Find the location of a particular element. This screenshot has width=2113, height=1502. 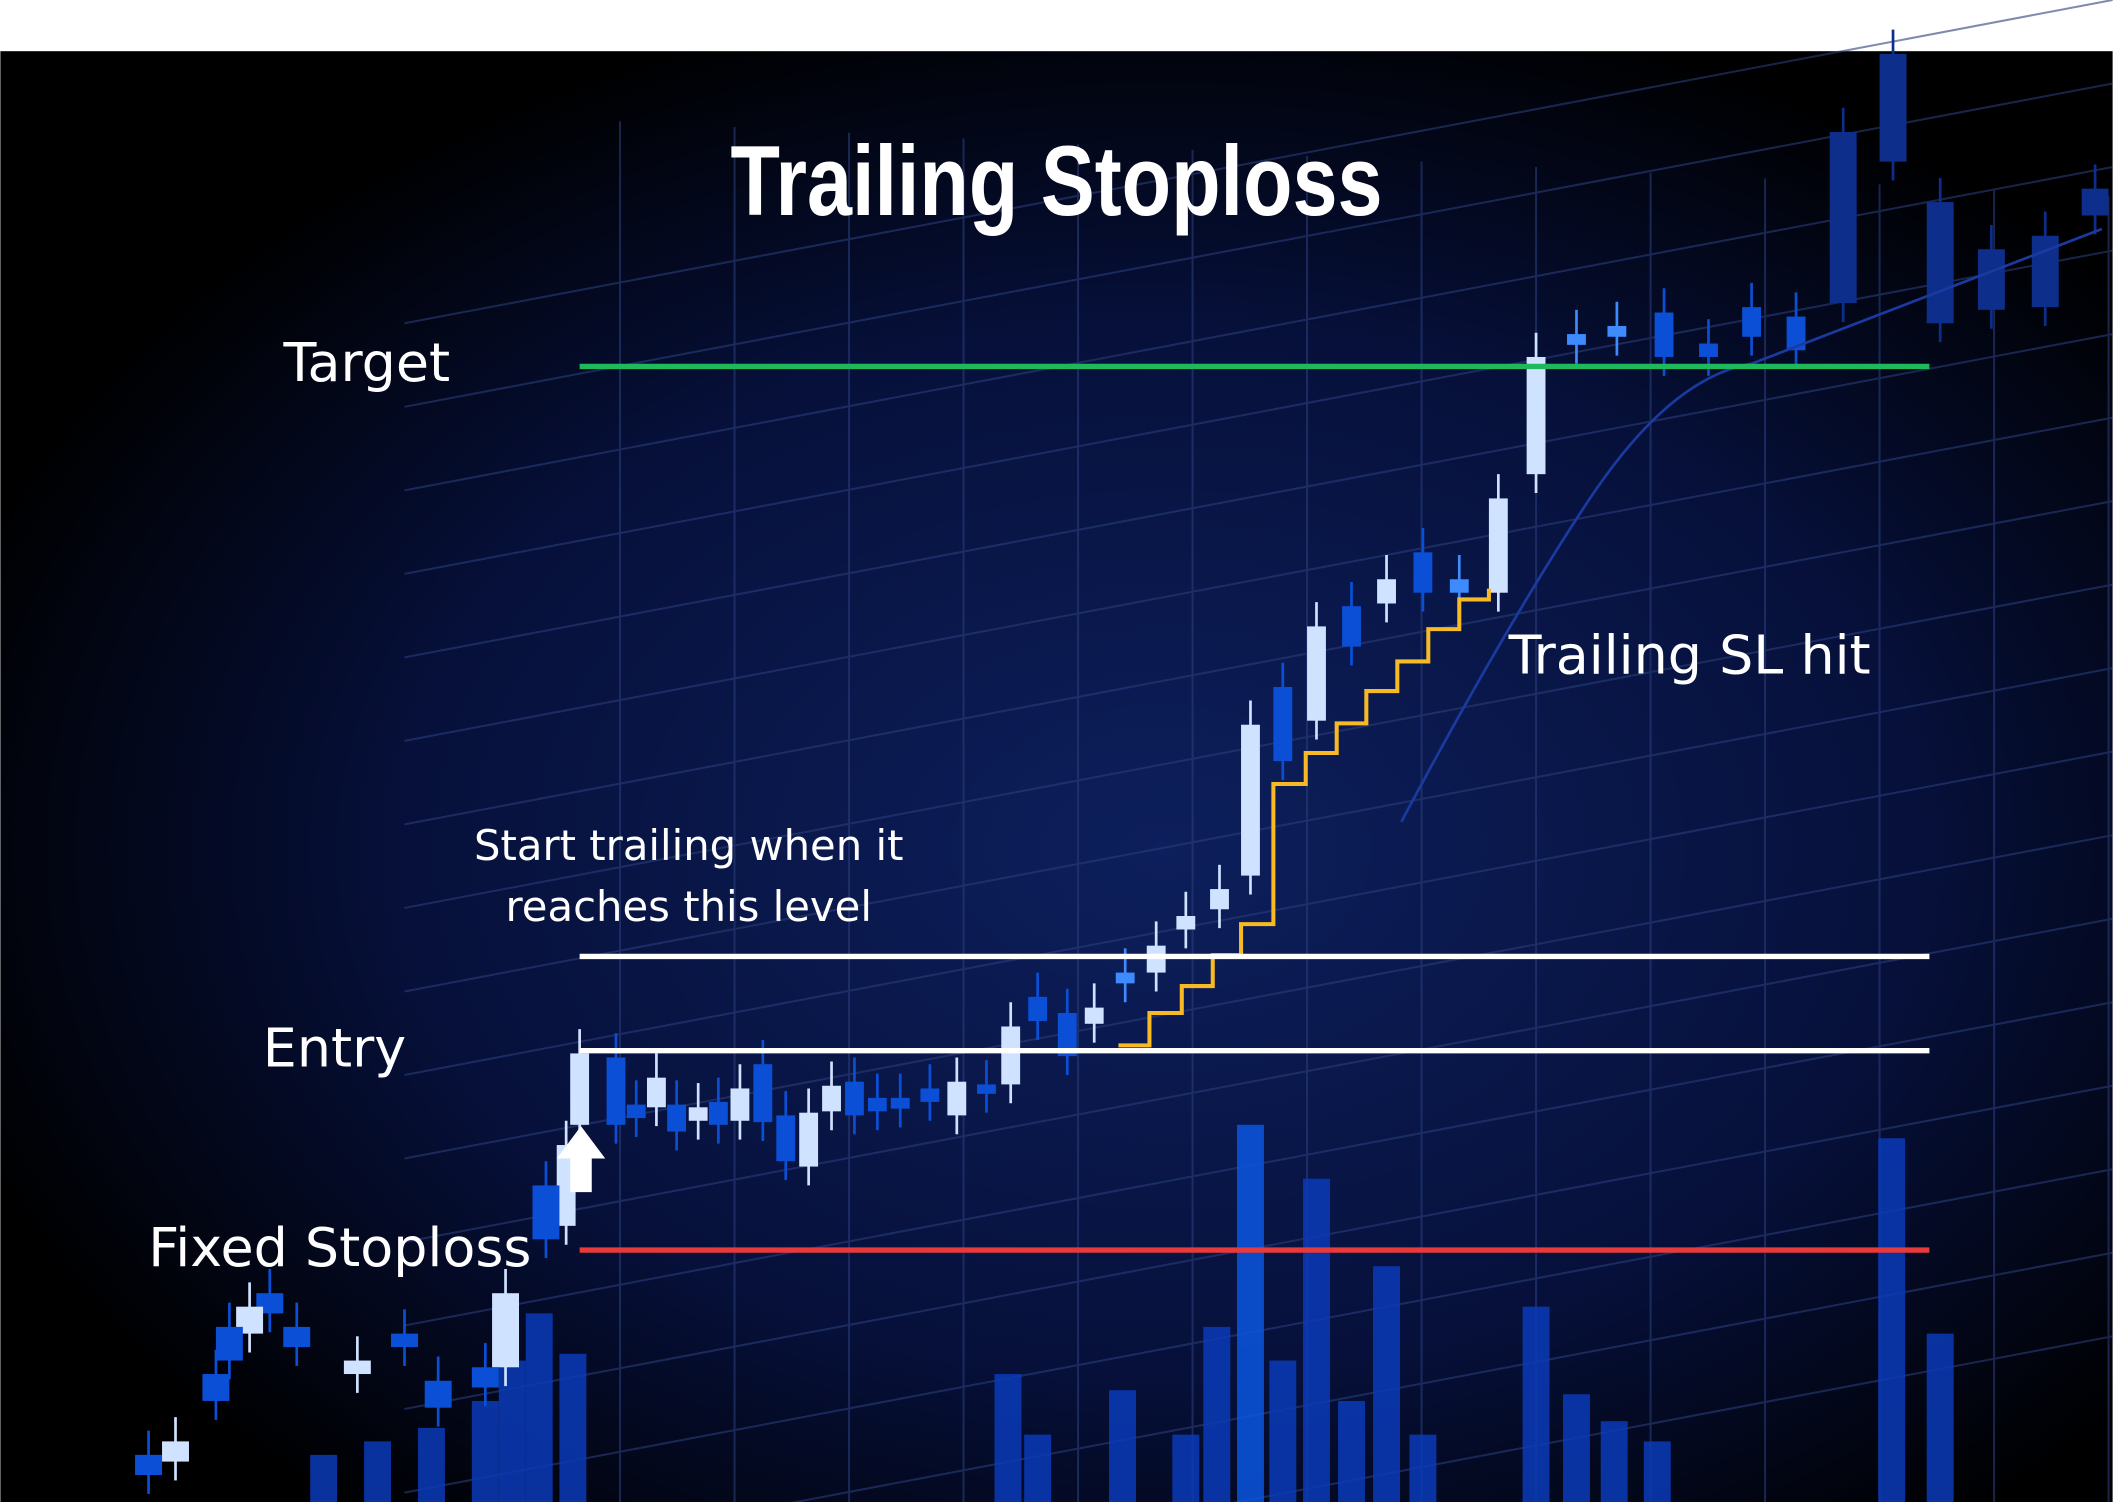

note-line: Start trailing when it is located at coordinates (688, 845).